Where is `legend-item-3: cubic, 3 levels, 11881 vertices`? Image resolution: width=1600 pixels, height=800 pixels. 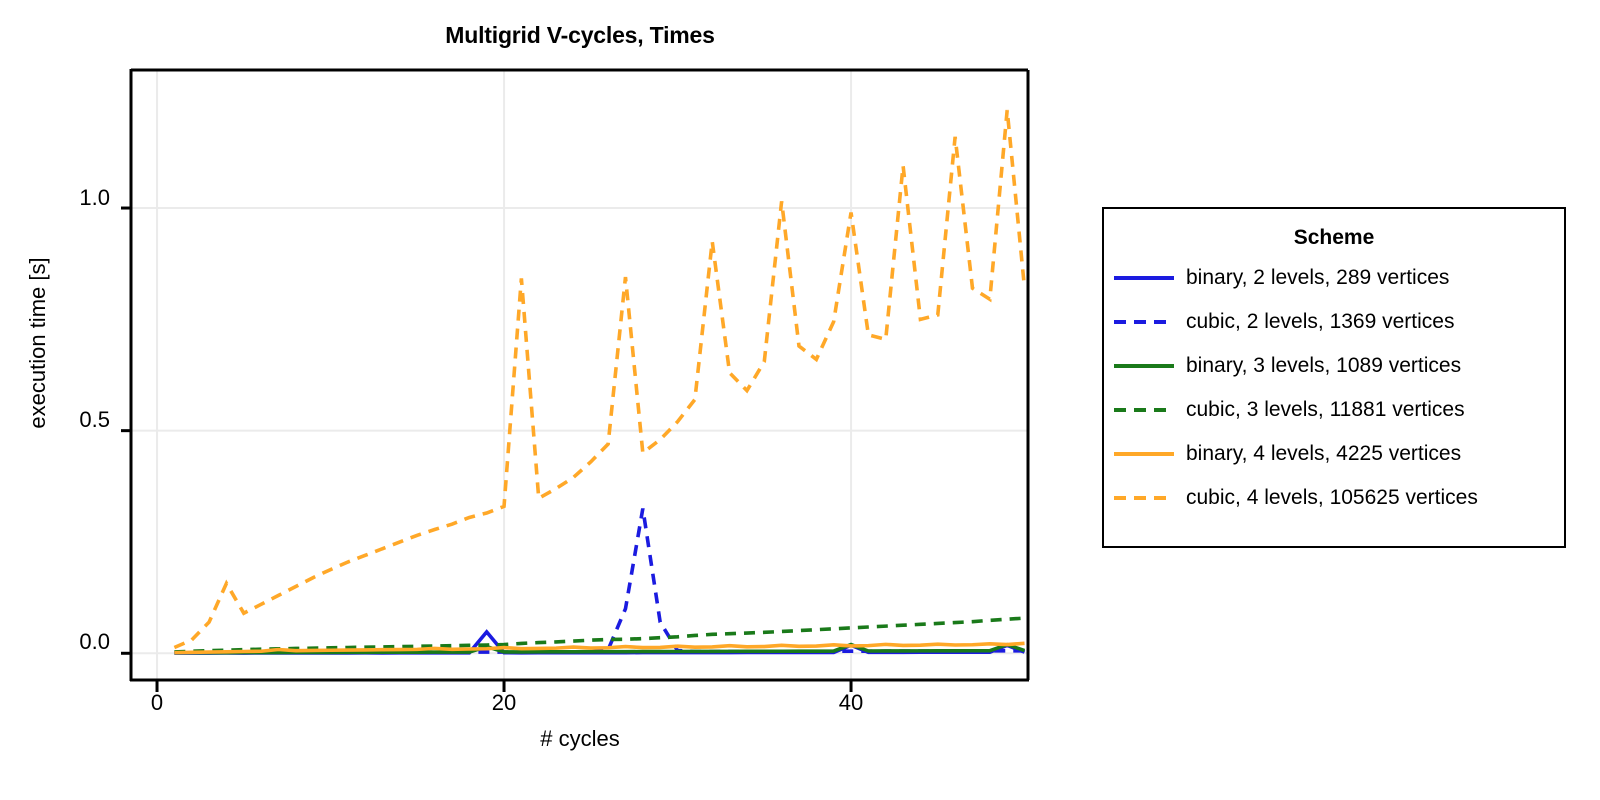
legend-item-3: cubic, 3 levels, 11881 vertices is located at coordinates (1334, 410).